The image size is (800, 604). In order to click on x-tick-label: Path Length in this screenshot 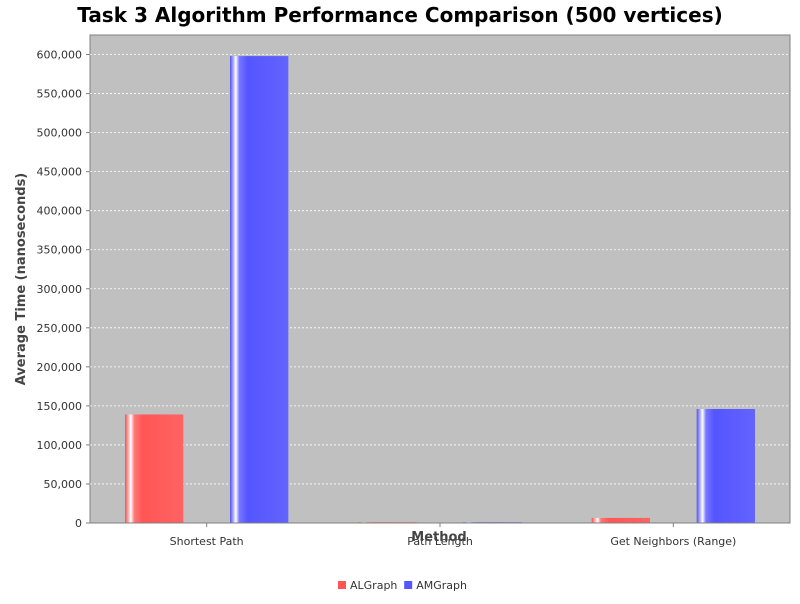, I will do `click(440, 541)`.